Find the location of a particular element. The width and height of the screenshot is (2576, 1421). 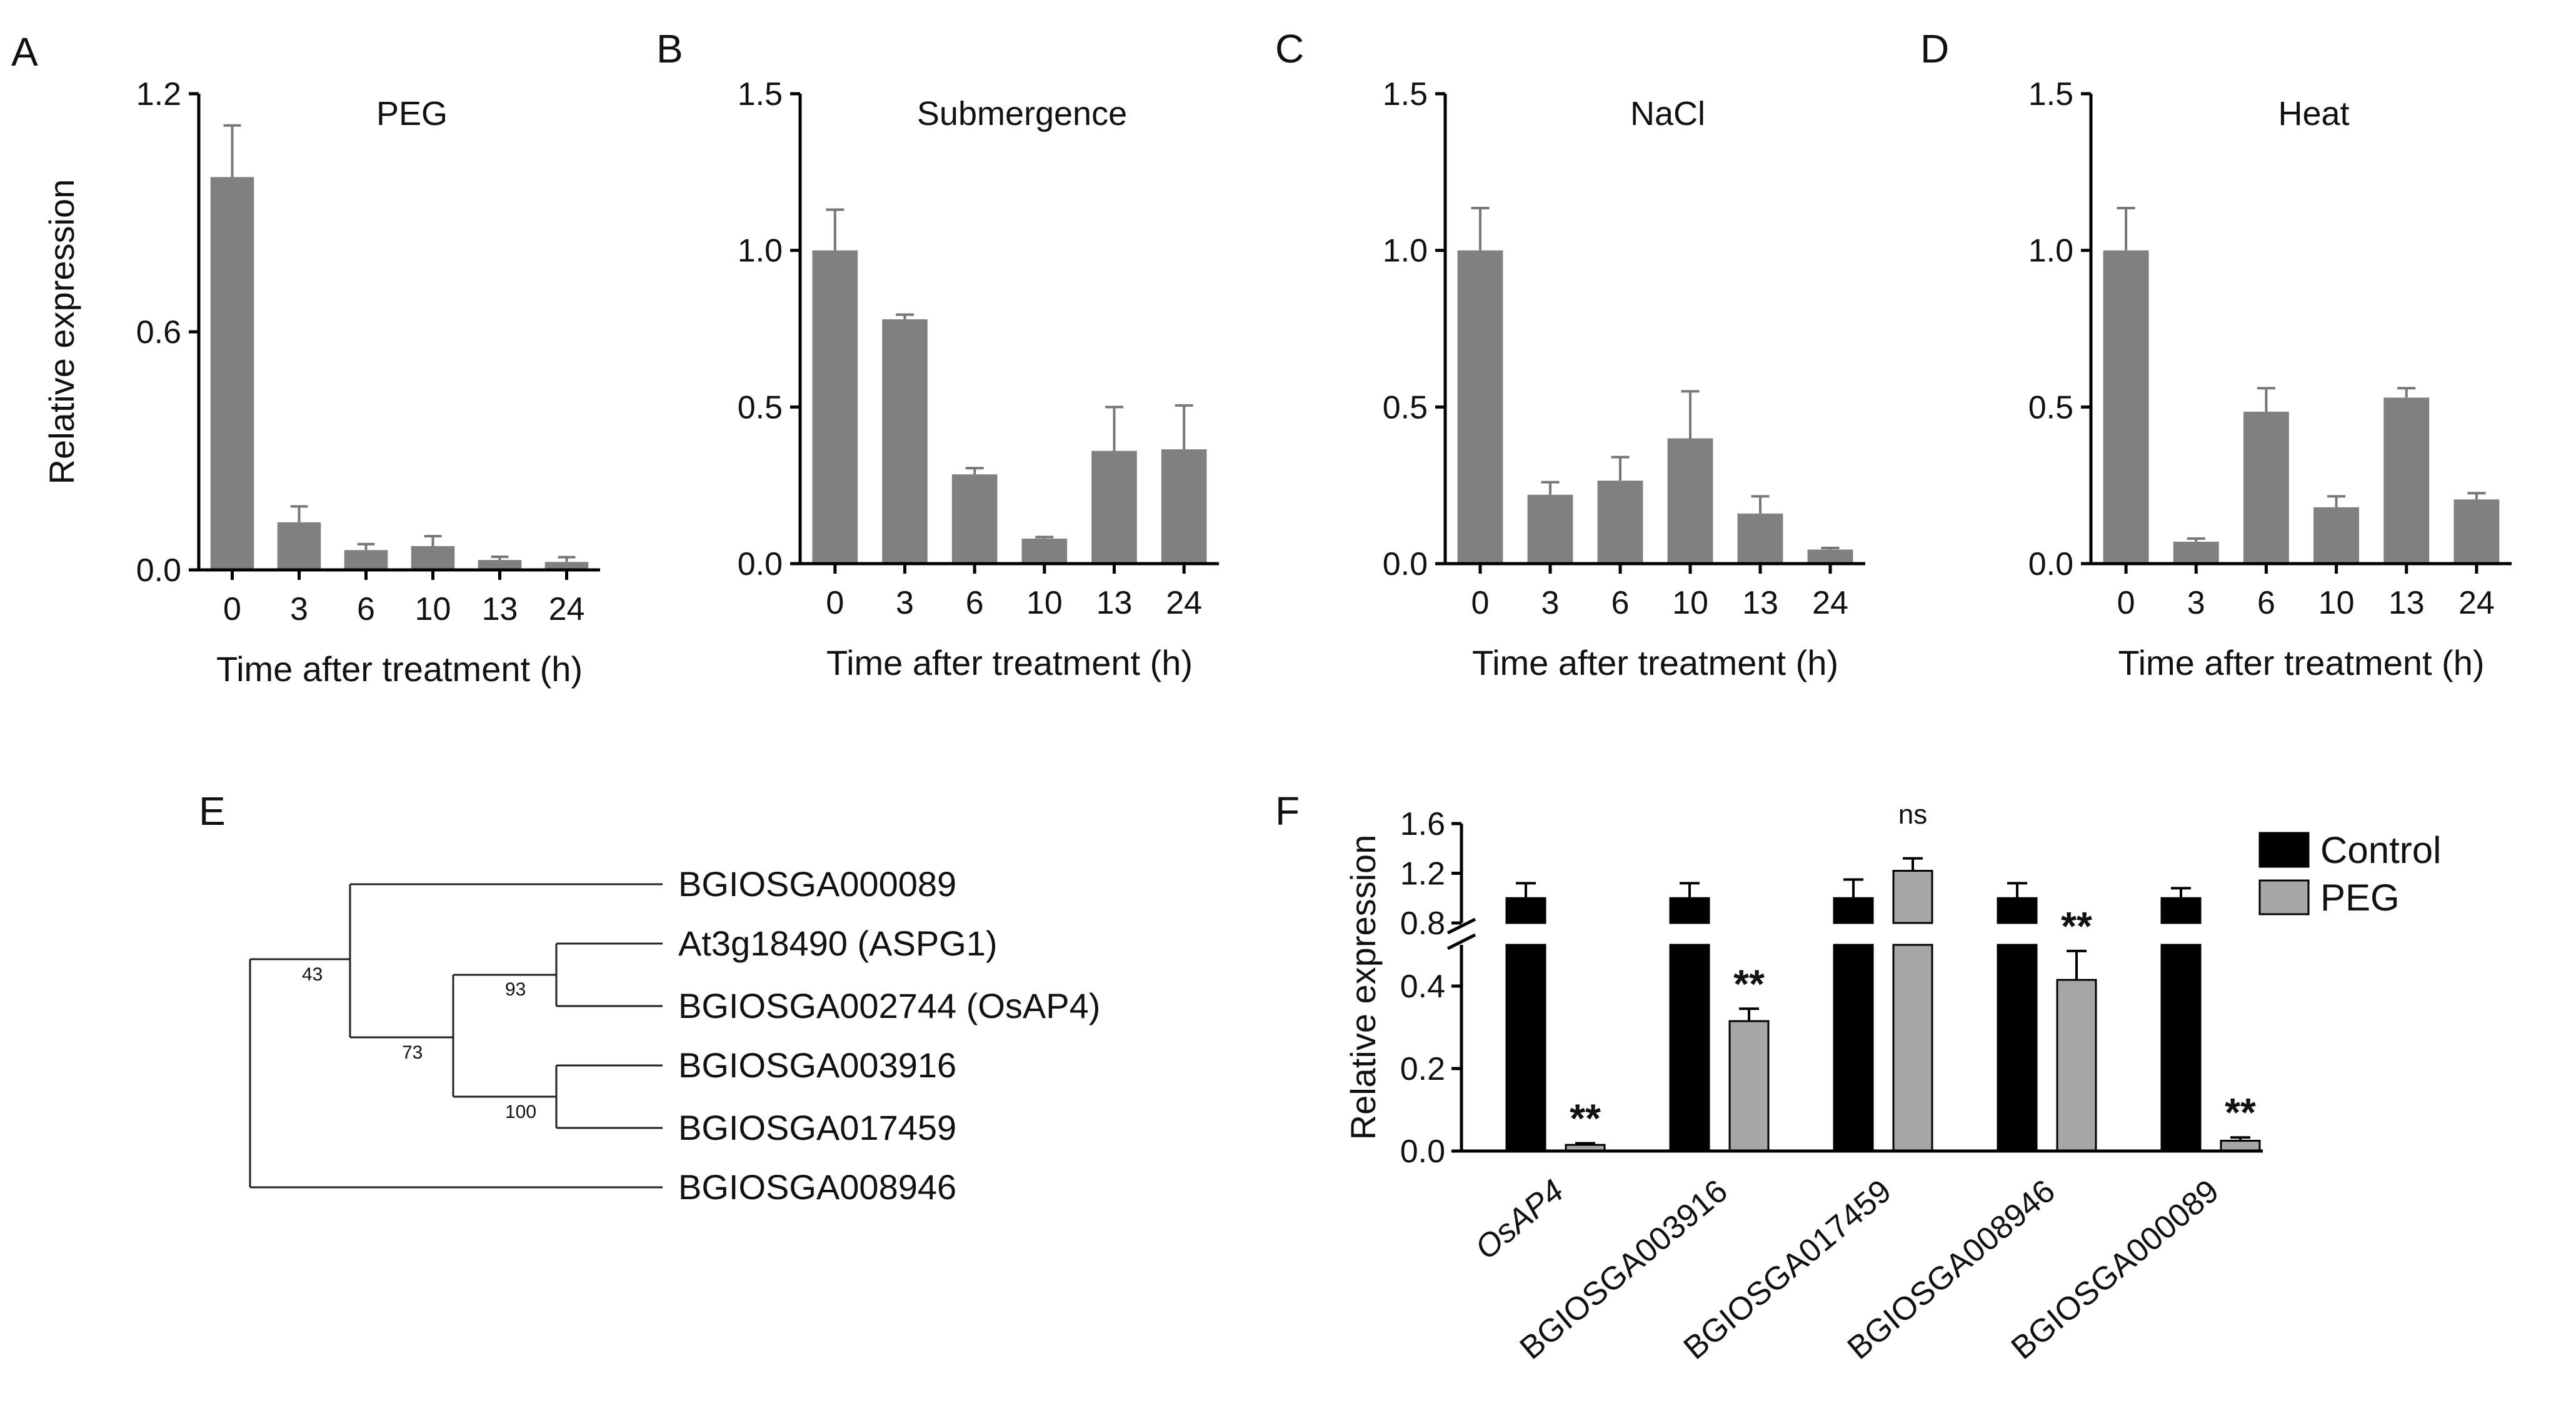

y-tick-label: 1.0 is located at coordinates (1405, 251).